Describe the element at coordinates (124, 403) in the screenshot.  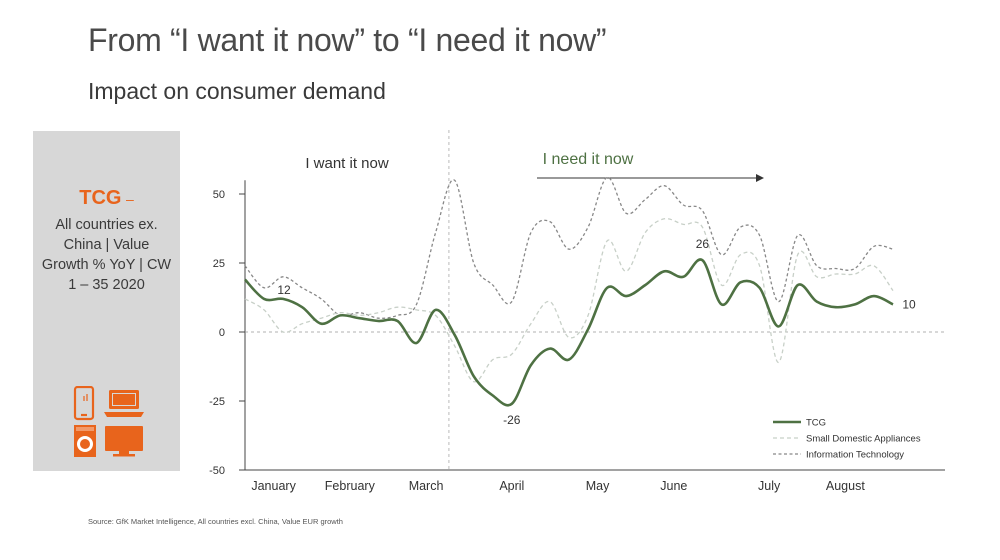
I see `laptop-icon` at that location.